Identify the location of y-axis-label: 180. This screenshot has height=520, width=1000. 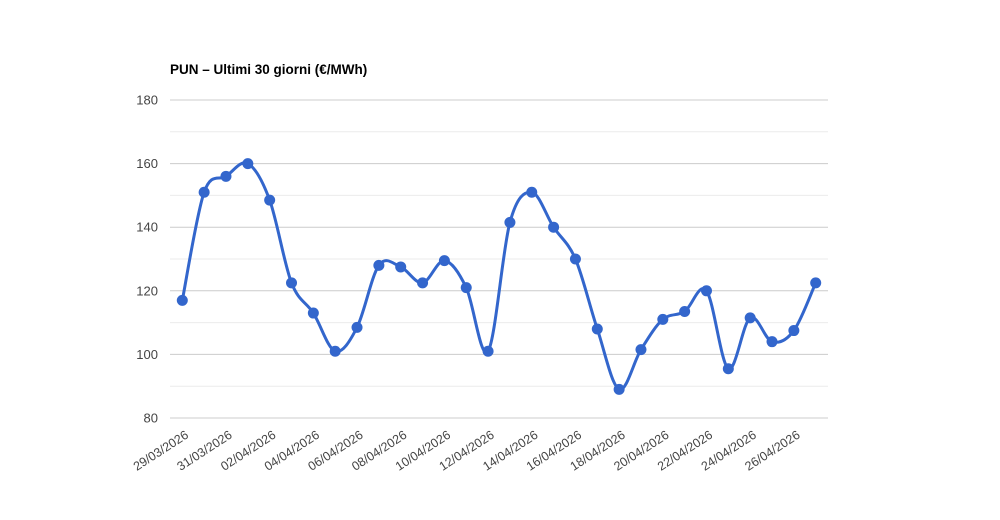
(147, 100).